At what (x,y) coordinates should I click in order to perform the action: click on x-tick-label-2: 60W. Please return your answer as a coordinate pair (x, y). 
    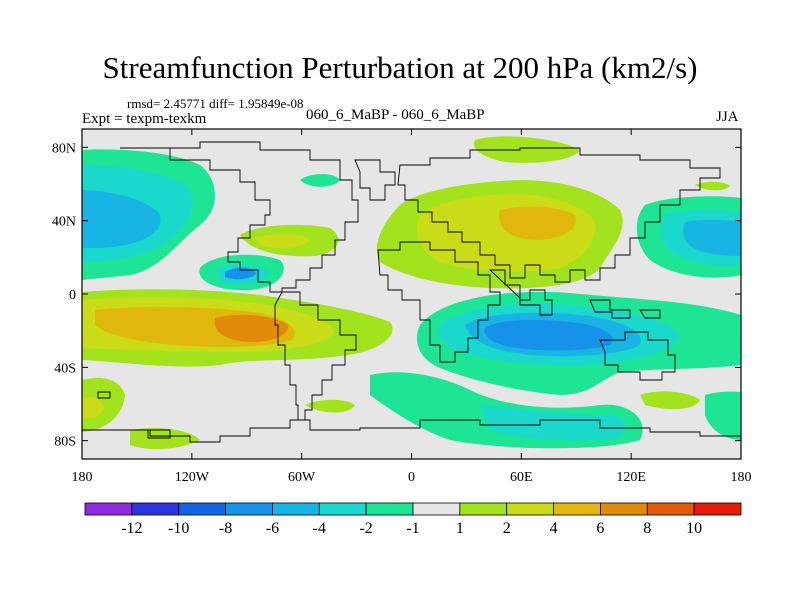
    Looking at the image, I should click on (302, 477).